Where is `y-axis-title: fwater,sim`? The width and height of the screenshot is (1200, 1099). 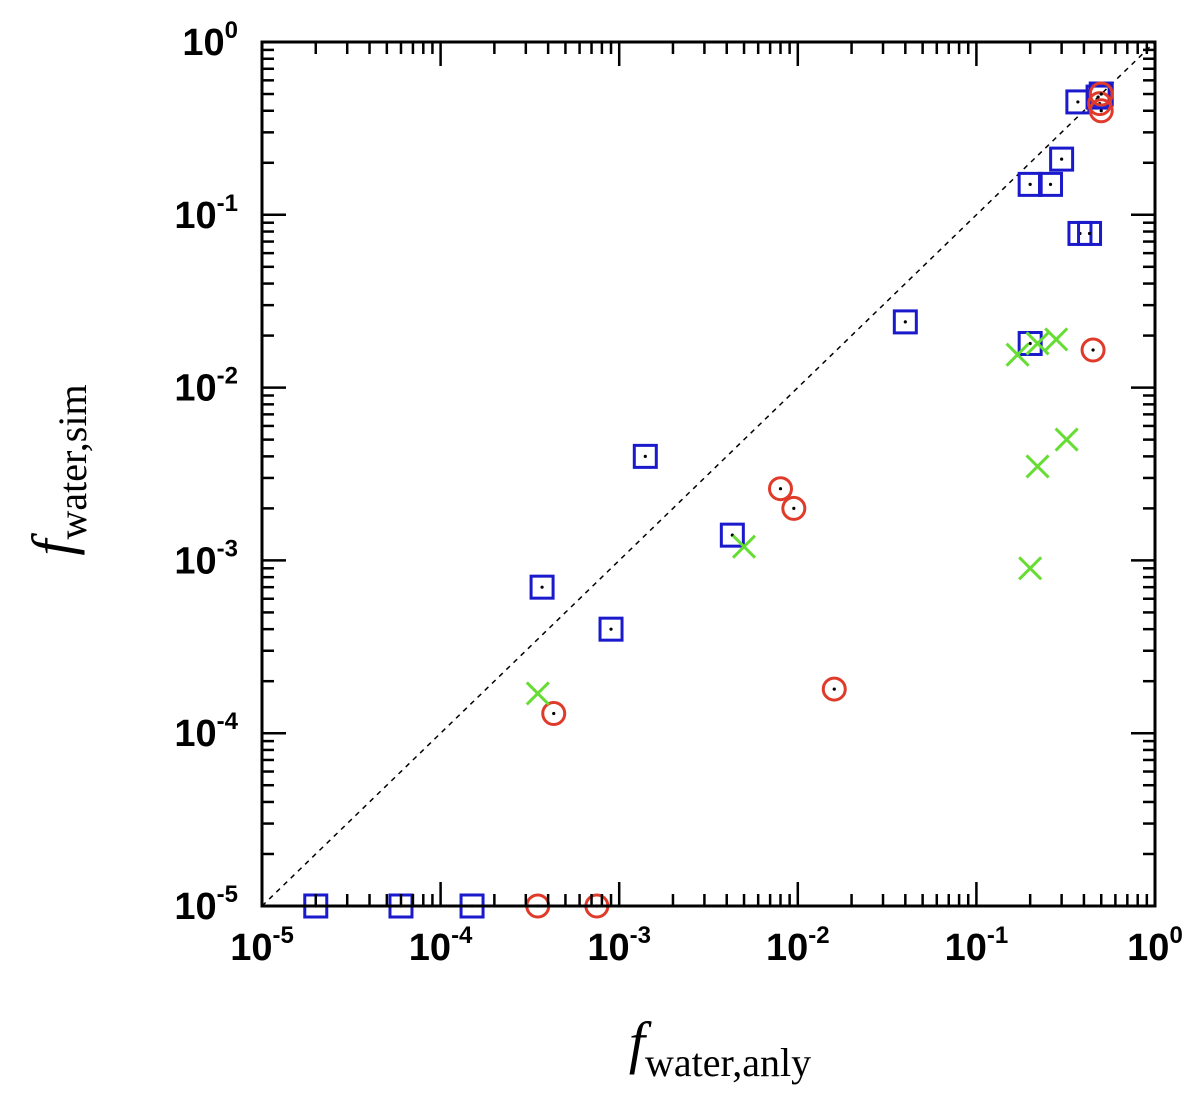
y-axis-title: fwater,sim is located at coordinates (57, 469).